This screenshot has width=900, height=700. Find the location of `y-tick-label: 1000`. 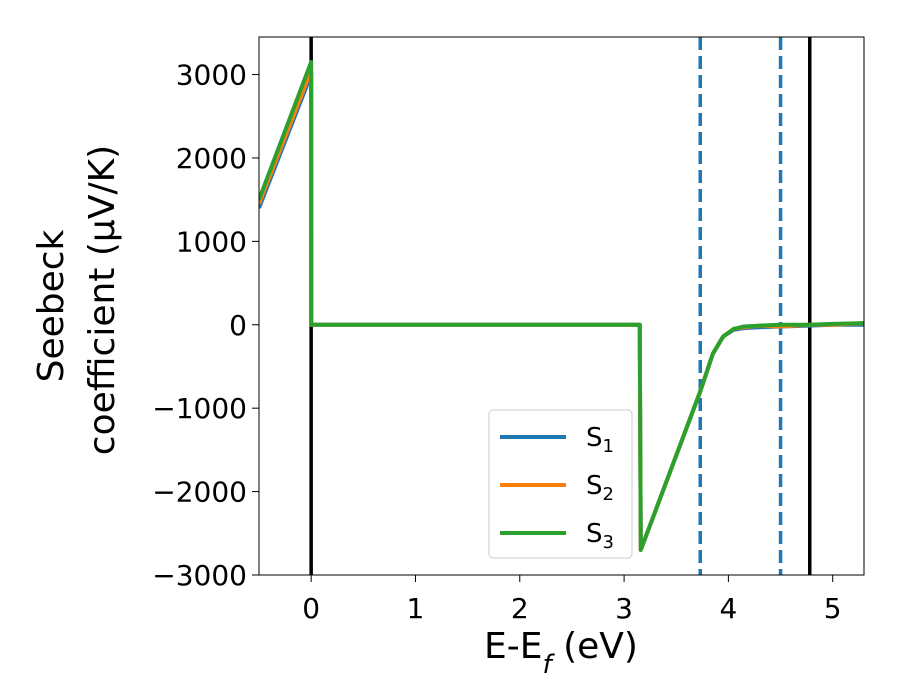

y-tick-label: 1000 is located at coordinates (211, 241).